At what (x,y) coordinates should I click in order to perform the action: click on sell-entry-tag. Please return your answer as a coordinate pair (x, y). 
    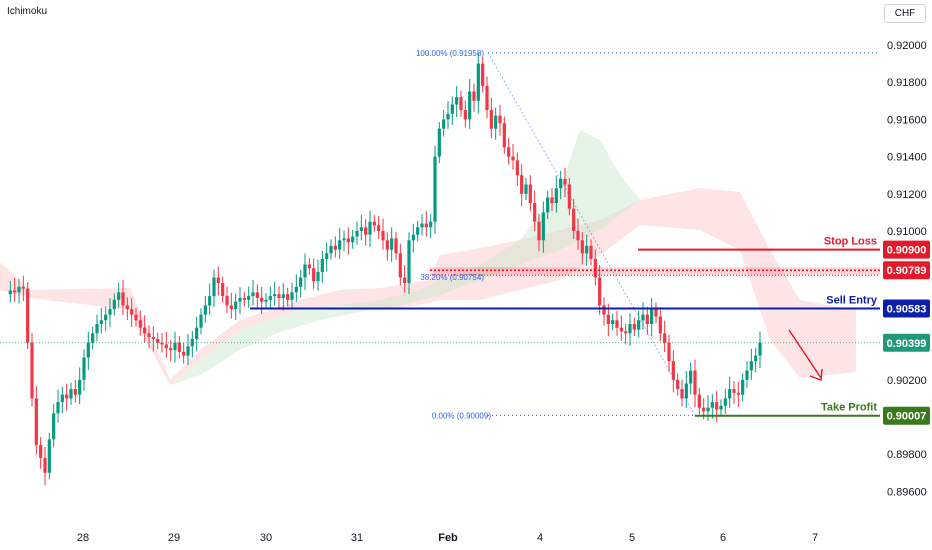
    Looking at the image, I should click on (906, 308).